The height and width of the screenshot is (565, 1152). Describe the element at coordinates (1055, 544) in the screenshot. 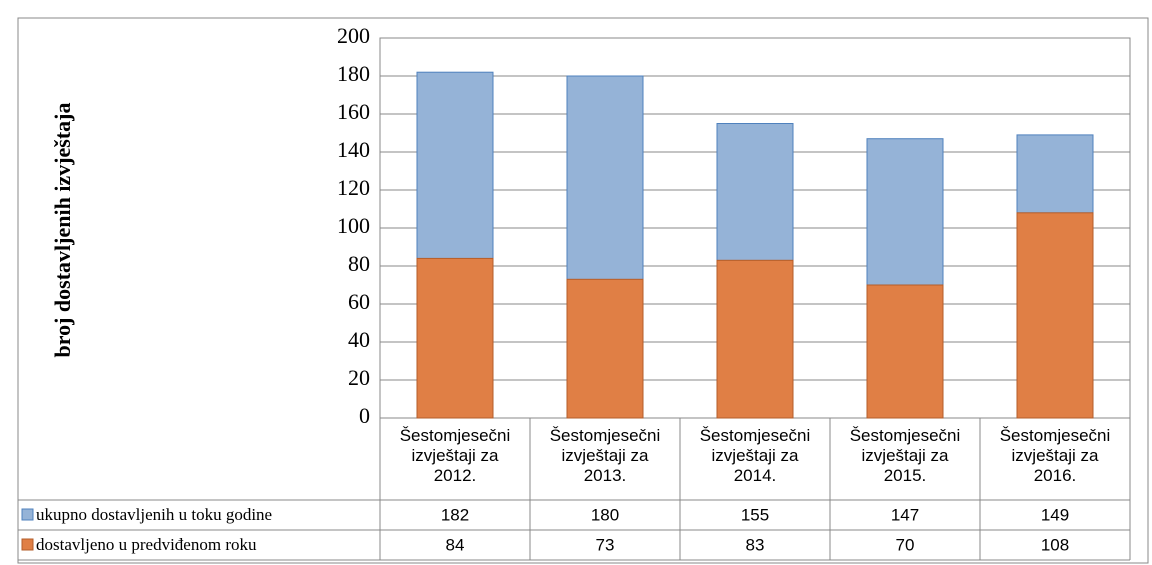

I see `table-value: 108` at that location.